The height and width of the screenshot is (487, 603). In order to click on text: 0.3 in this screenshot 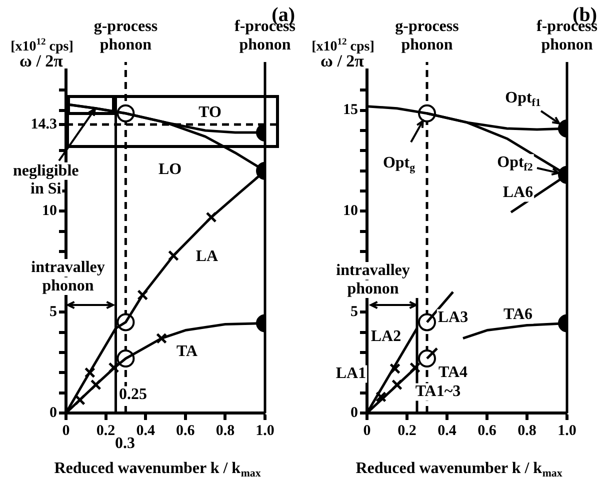, I will do `click(125, 443)`.